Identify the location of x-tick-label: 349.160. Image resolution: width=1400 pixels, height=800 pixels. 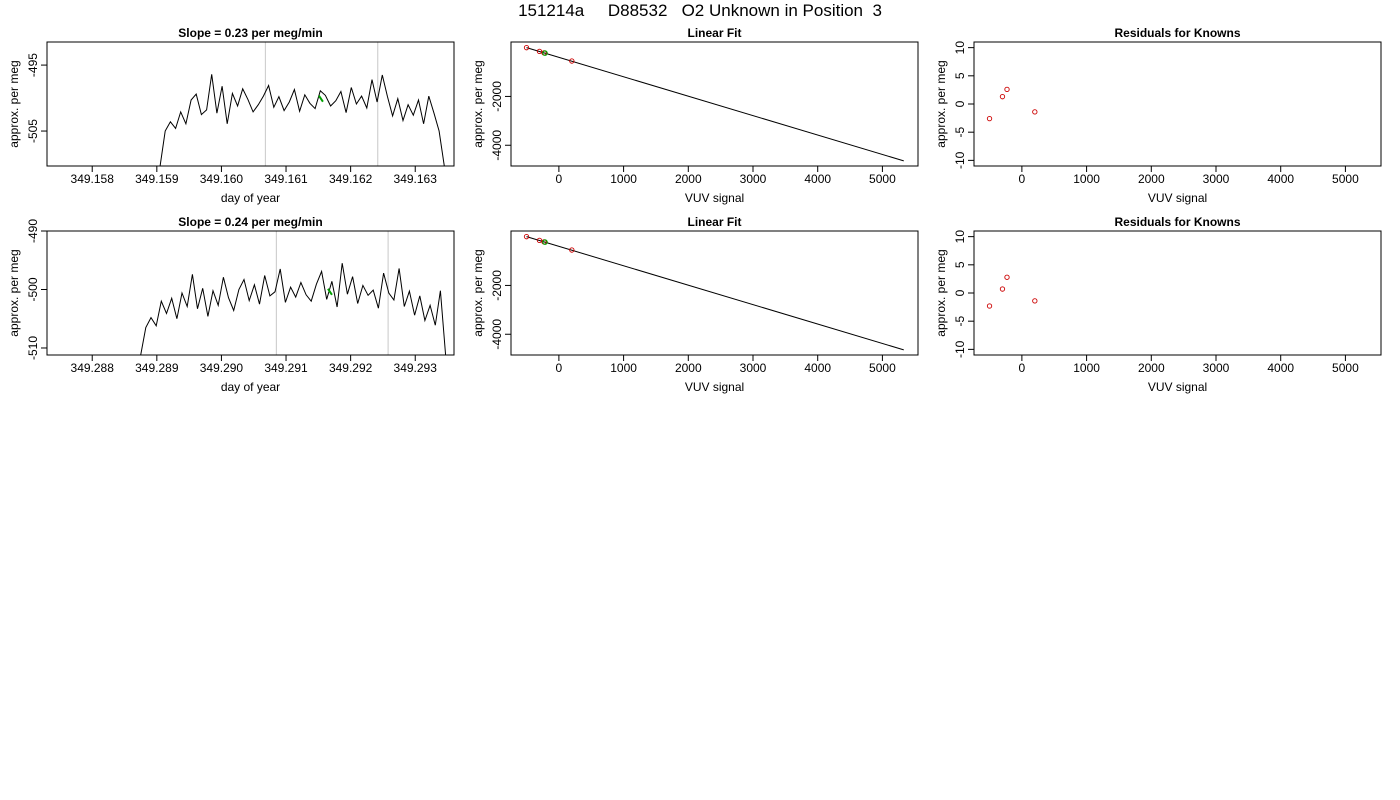
(222, 179).